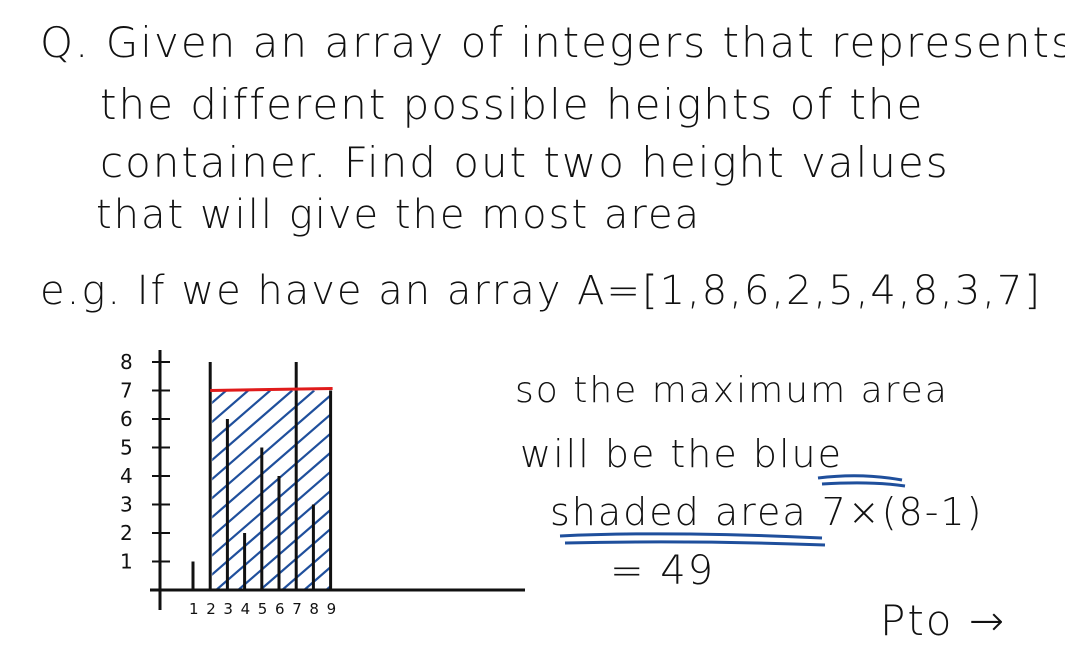  I want to click on y-tick-label: 5, so click(126, 448).